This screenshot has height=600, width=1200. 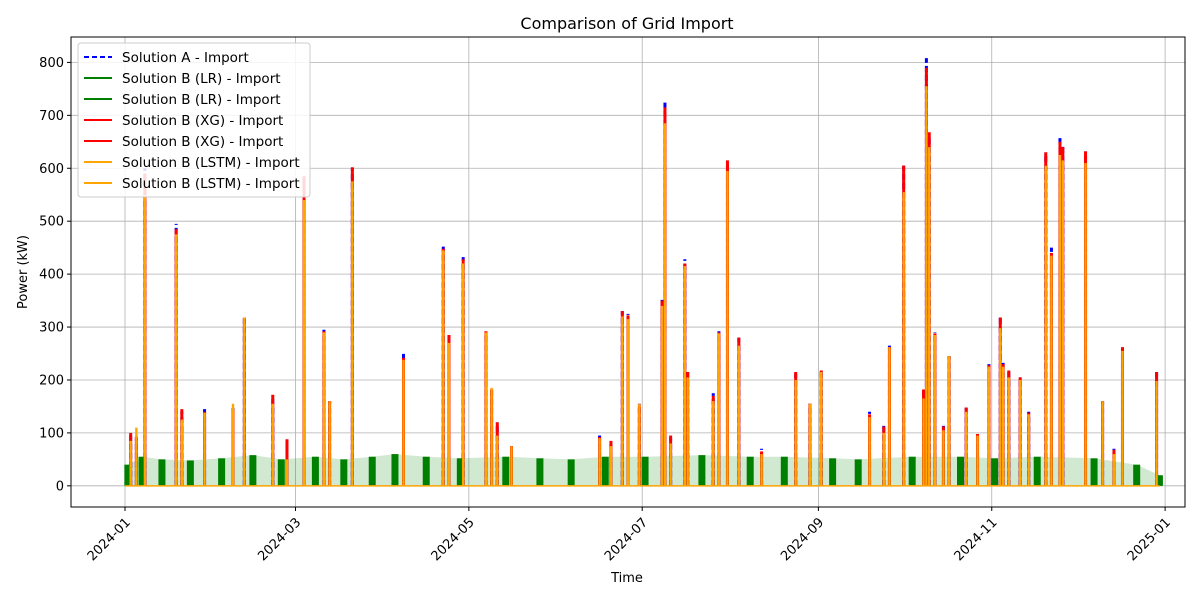 I want to click on legend-entry: Solution A - Import, so click(x=185, y=58).